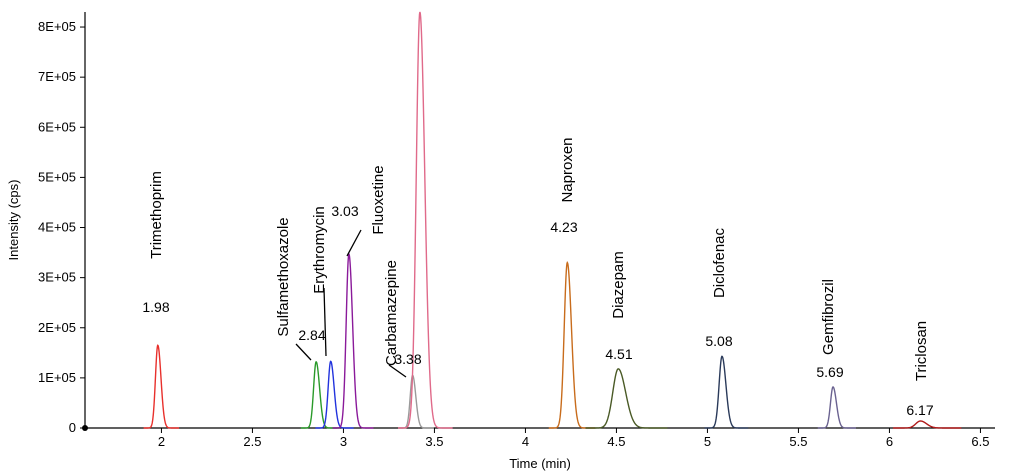  I want to click on y-tick-label: 3E+05, so click(57, 277).